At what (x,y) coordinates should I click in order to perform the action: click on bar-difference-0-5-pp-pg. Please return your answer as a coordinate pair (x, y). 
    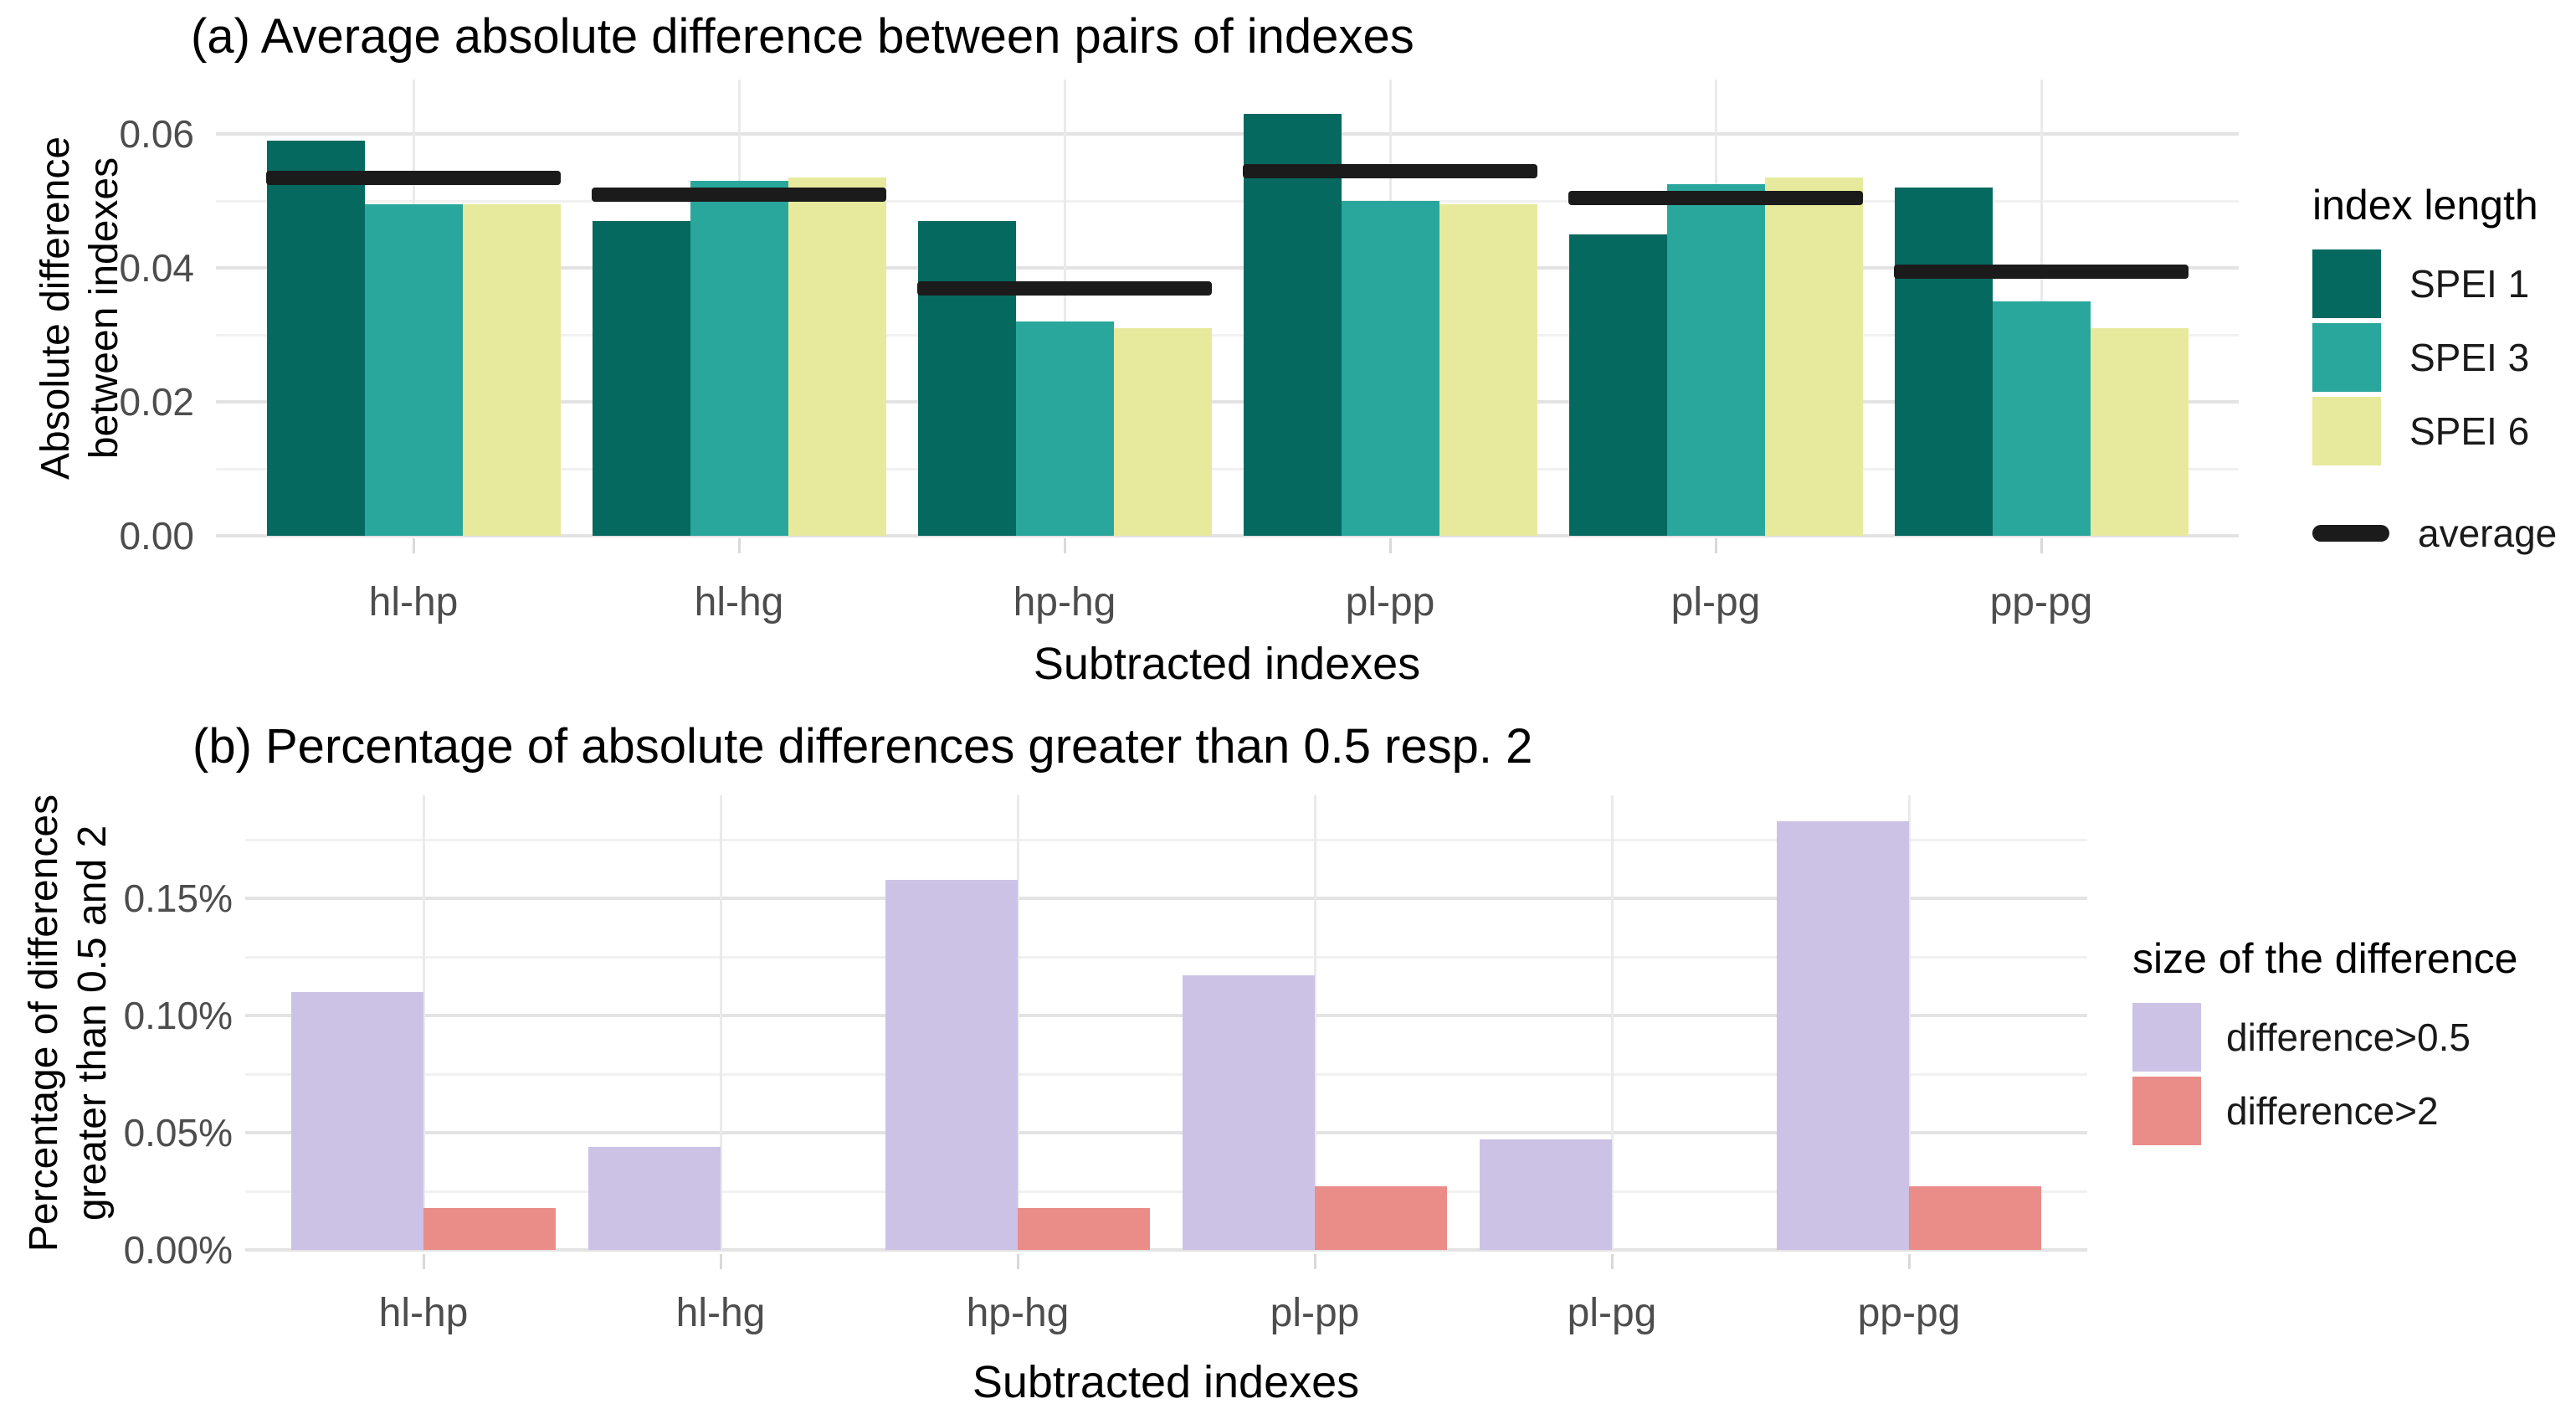
    Looking at the image, I should click on (1843, 1035).